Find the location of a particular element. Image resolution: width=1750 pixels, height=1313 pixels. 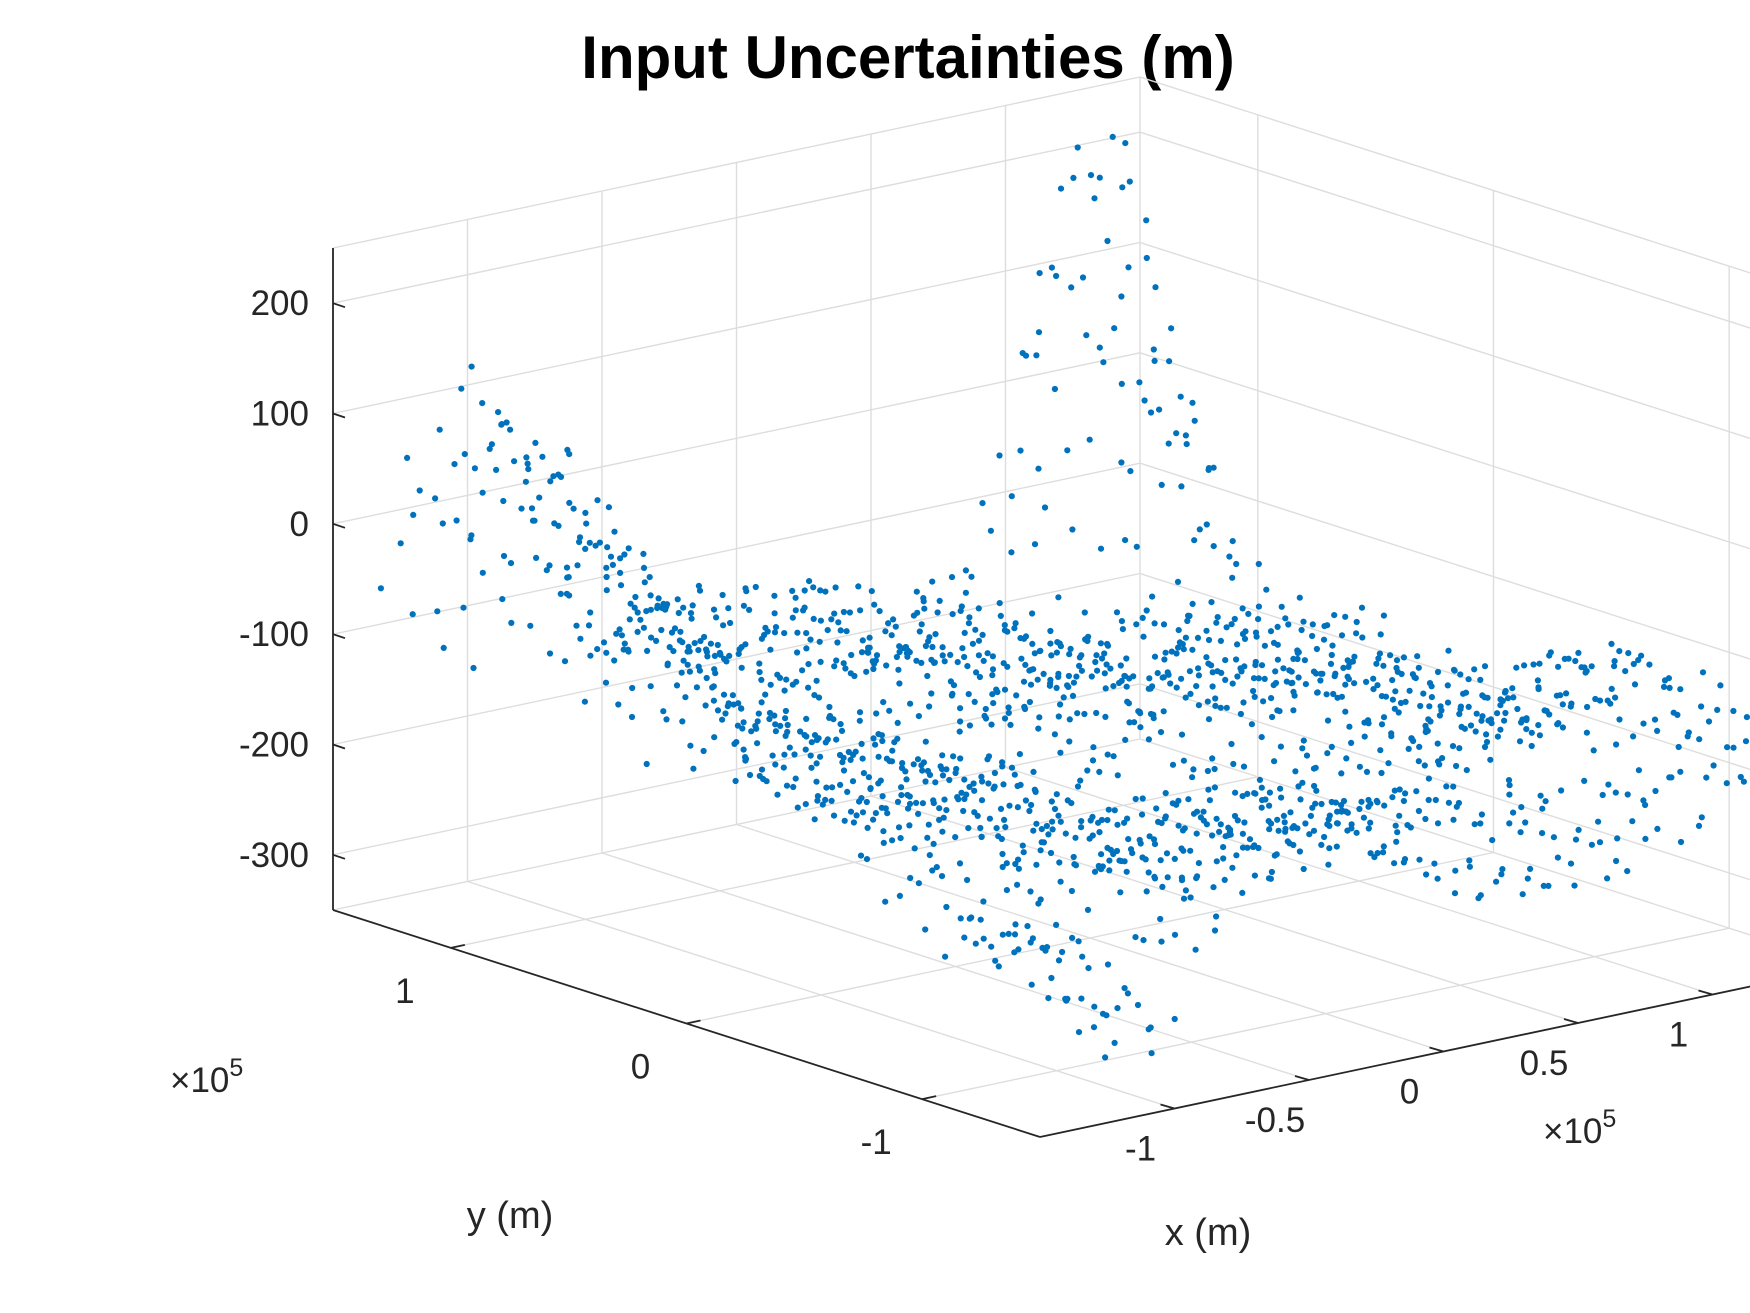

z-tick-mark is located at coordinates (339, 856).